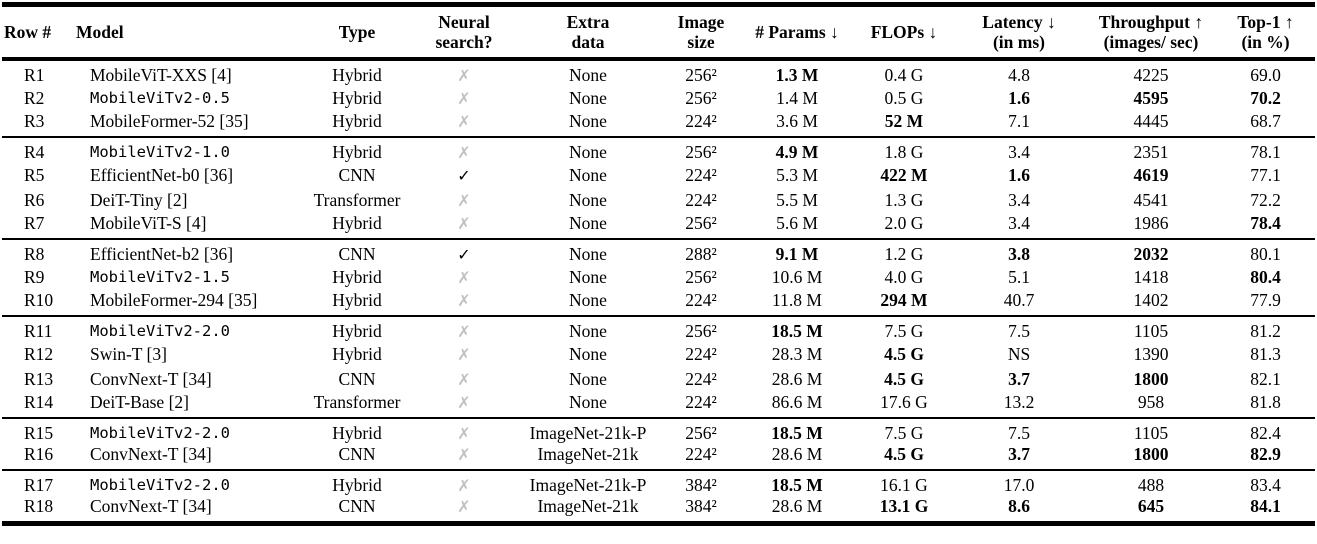  Describe the element at coordinates (34, 75) in the screenshot. I see `cell-R1-row-id: R1` at that location.